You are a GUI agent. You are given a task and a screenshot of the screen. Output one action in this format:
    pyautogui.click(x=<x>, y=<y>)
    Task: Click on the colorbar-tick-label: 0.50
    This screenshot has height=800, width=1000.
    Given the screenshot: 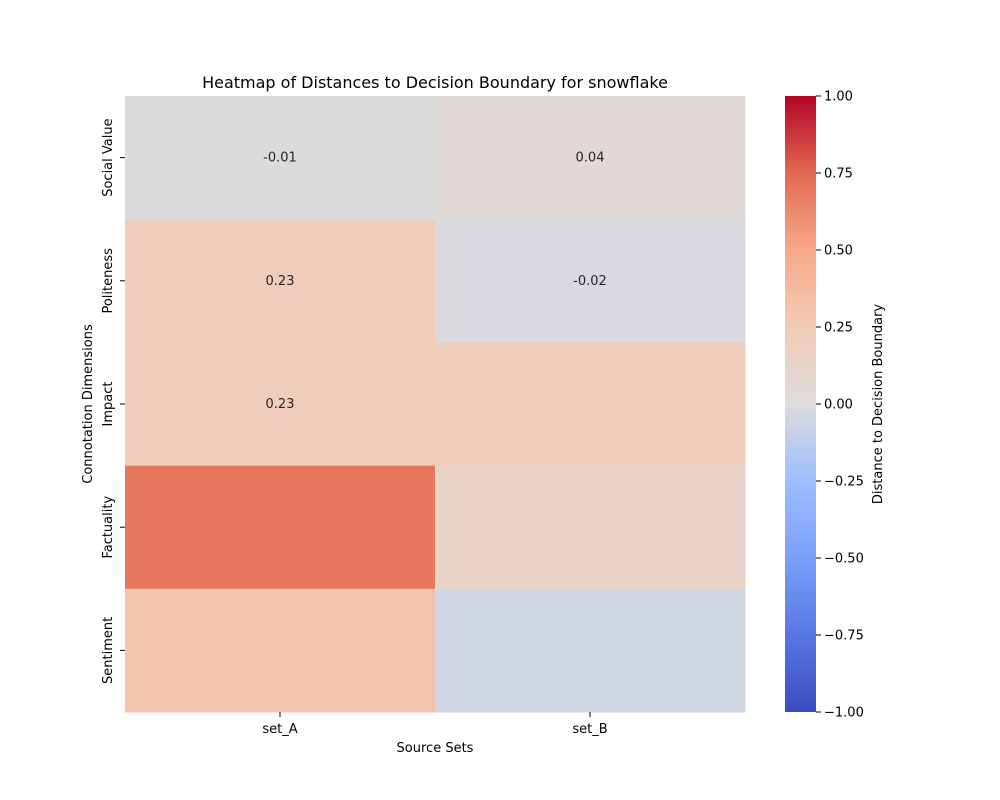 What is the action you would take?
    pyautogui.click(x=838, y=251)
    